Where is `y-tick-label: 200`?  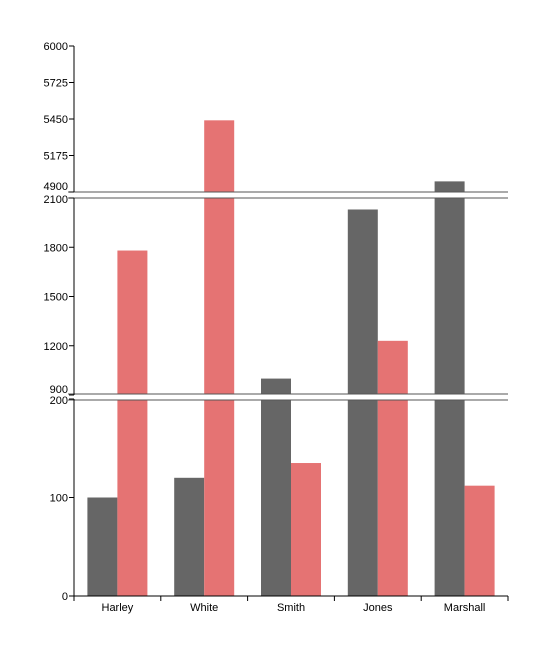 y-tick-label: 200 is located at coordinates (59, 401).